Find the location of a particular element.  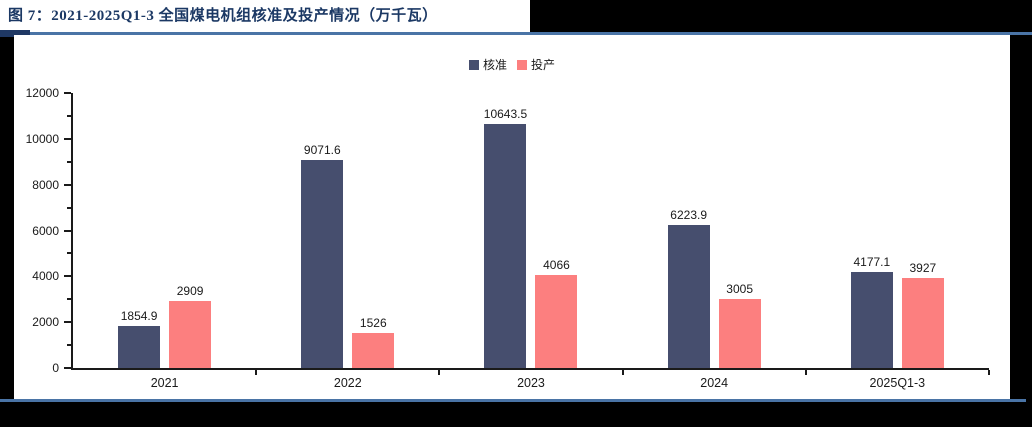

x-category-label: 2021 is located at coordinates (164, 383).